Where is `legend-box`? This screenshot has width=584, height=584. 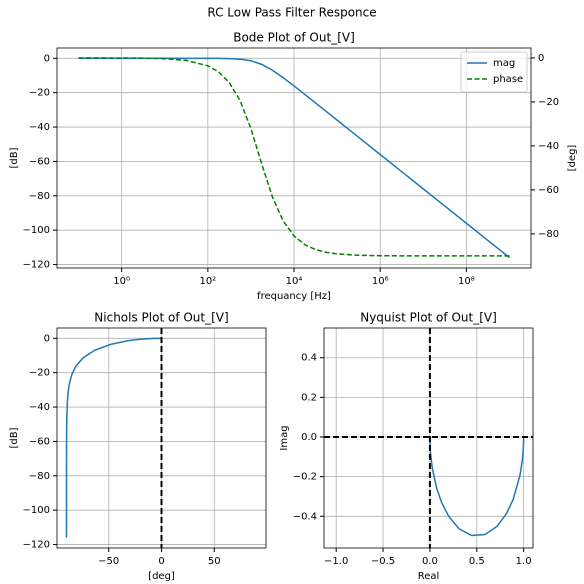 legend-box is located at coordinates (494, 72).